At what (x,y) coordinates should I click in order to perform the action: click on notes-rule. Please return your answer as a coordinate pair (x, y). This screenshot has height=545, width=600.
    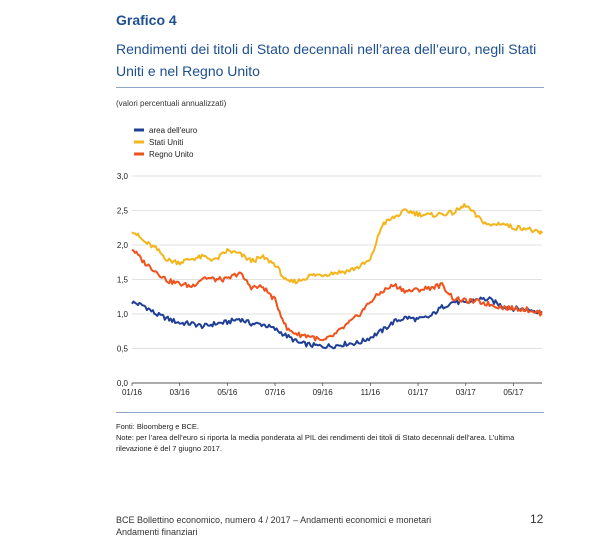
    Looking at the image, I should click on (330, 412).